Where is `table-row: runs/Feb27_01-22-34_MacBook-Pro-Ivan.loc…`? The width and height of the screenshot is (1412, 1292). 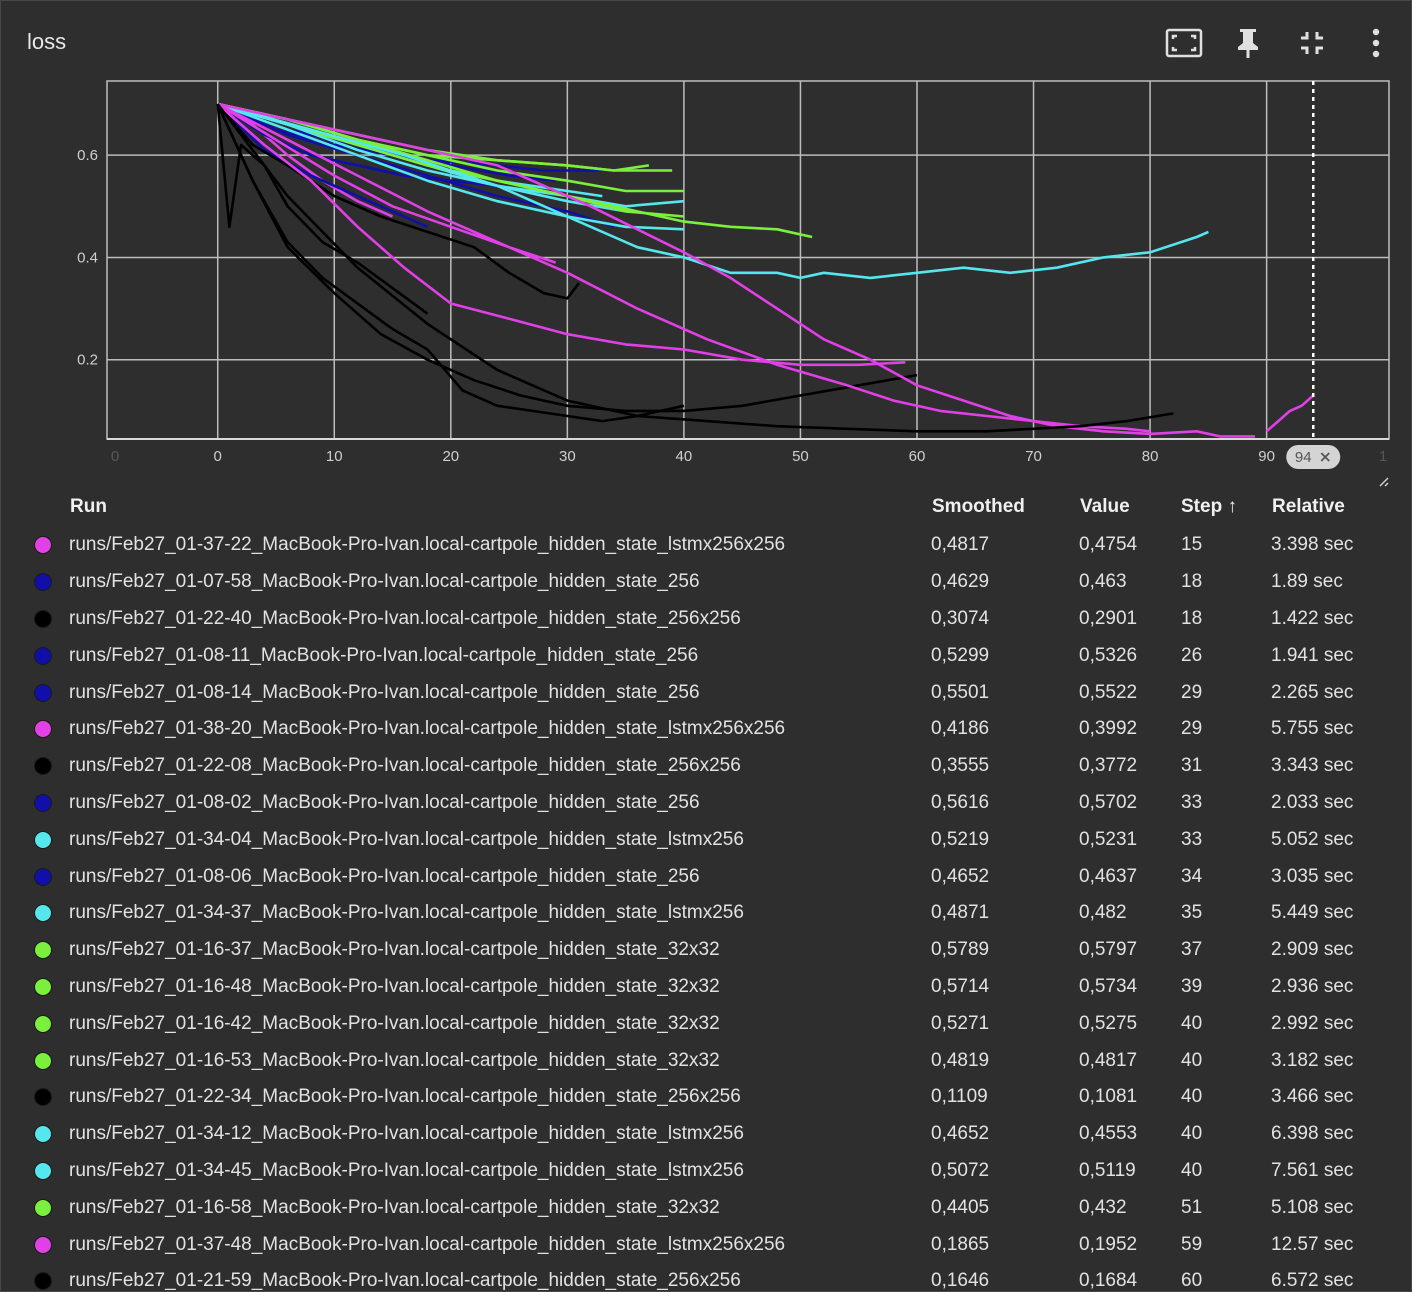
table-row: runs/Feb27_01-22-34_MacBook-Pro-Ivan.loc… is located at coordinates (706, 1097).